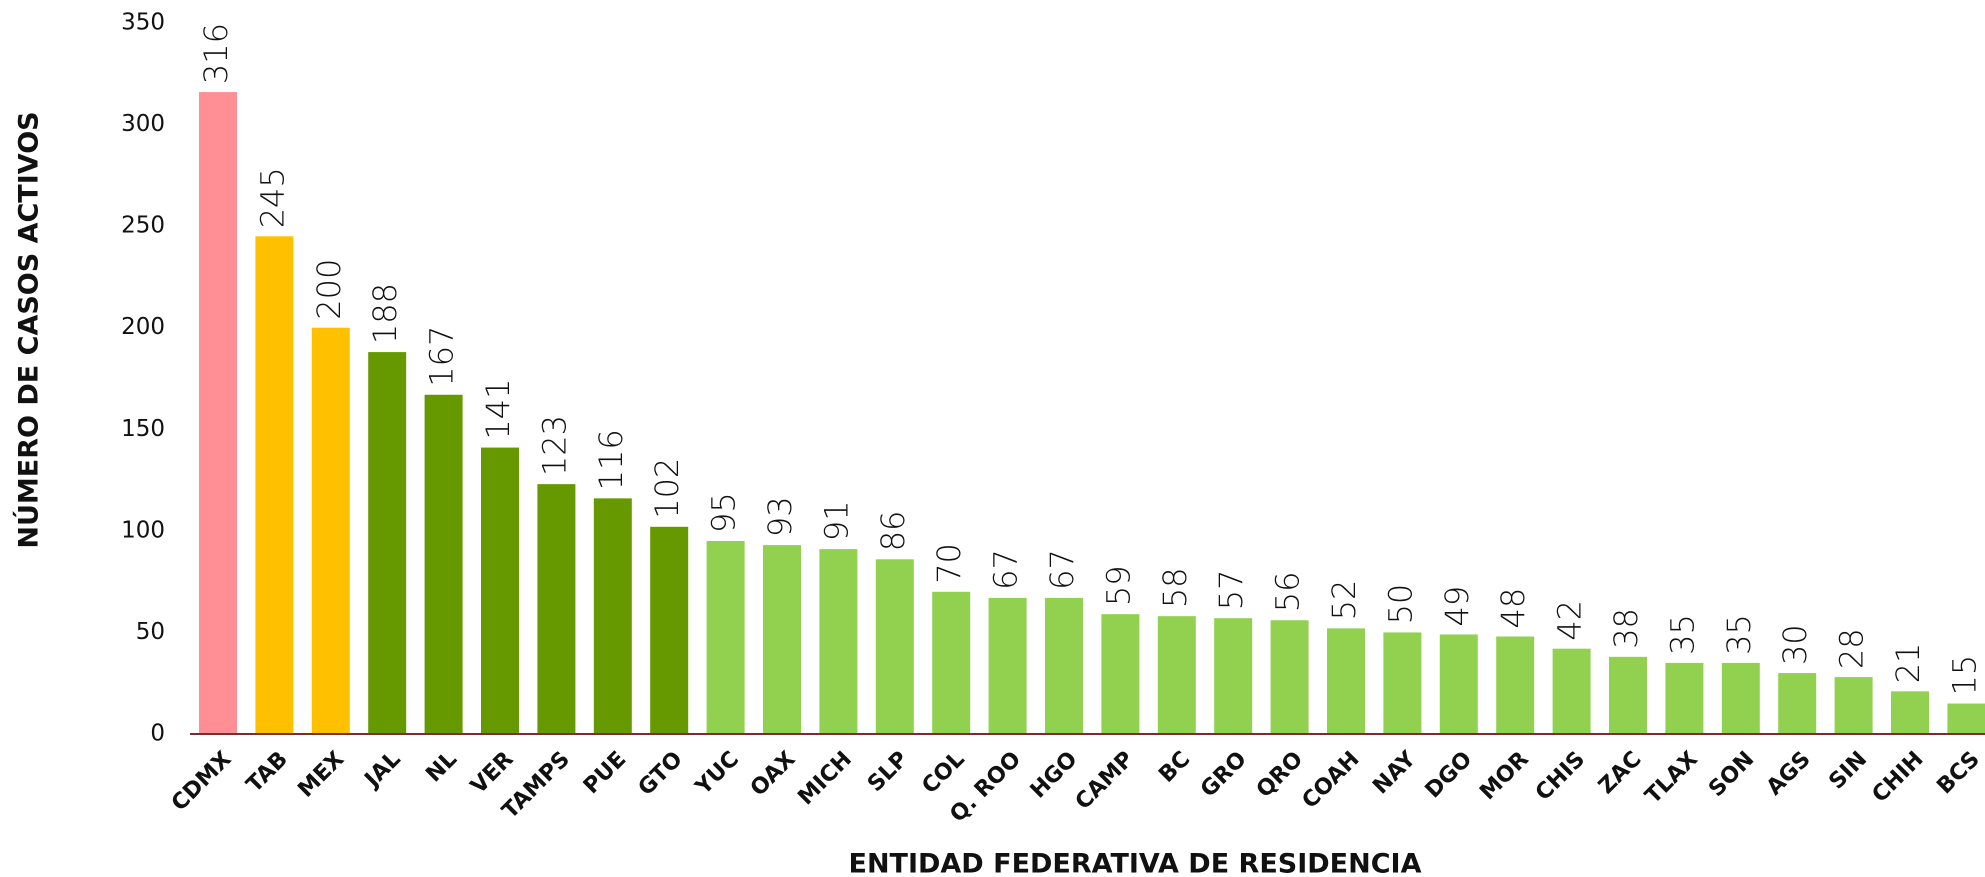 This screenshot has height=877, width=1985. Describe the element at coordinates (329, 289) in the screenshot. I see `value-label: 200` at that location.